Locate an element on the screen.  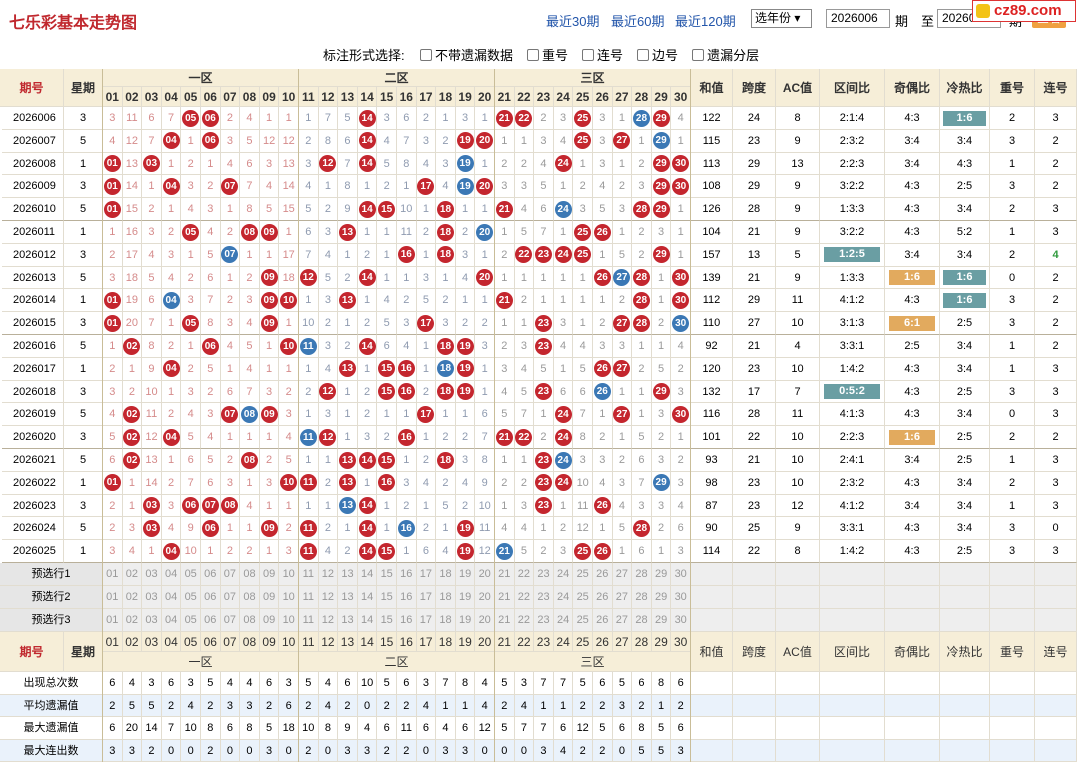
preselect-number: 18 is located at coordinates (446, 597).